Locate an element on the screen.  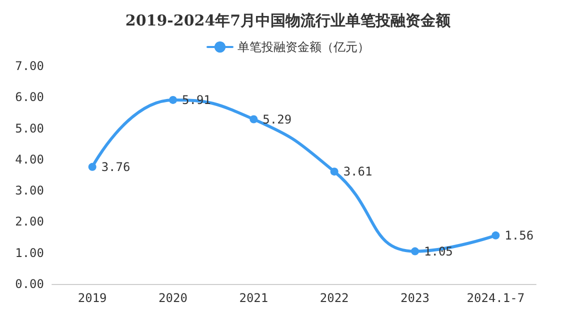
y-tick-label: 6.00 is located at coordinates (29, 97).